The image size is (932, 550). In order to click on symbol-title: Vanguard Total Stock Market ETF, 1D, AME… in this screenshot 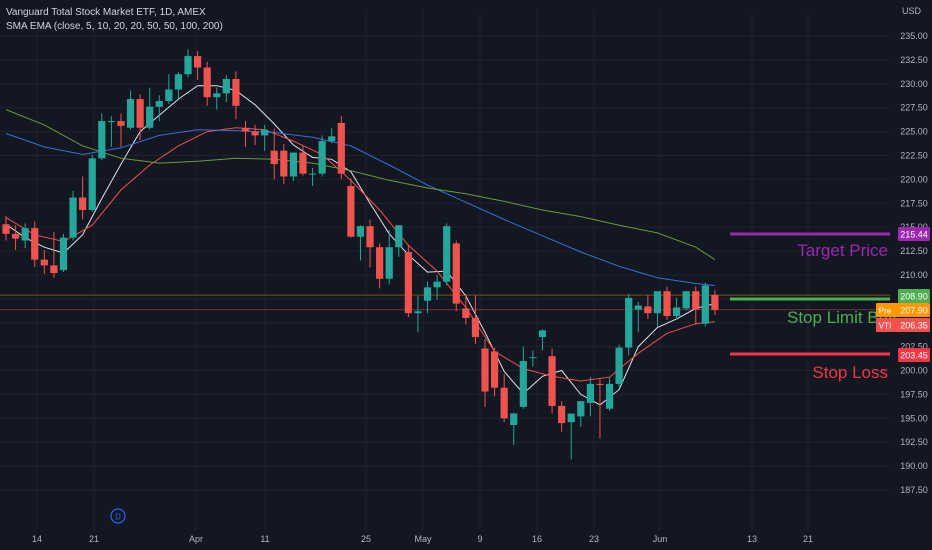, I will do `click(106, 12)`.